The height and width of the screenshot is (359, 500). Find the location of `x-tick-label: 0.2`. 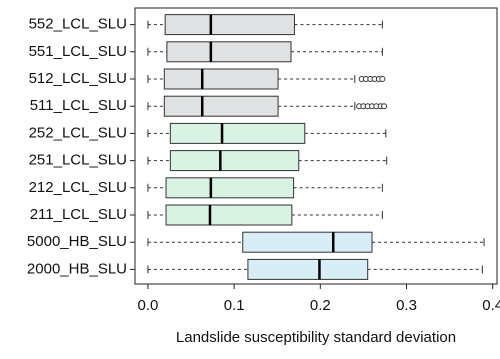

x-tick-label: 0.2 is located at coordinates (320, 305).